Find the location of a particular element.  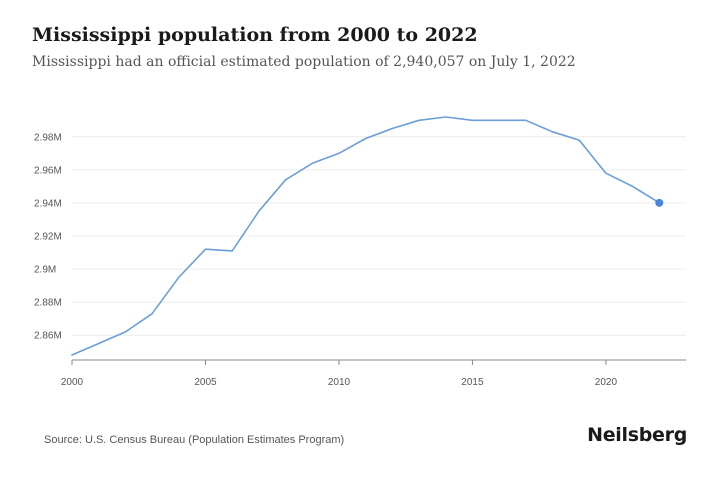

data-point-2011 is located at coordinates (365, 138).